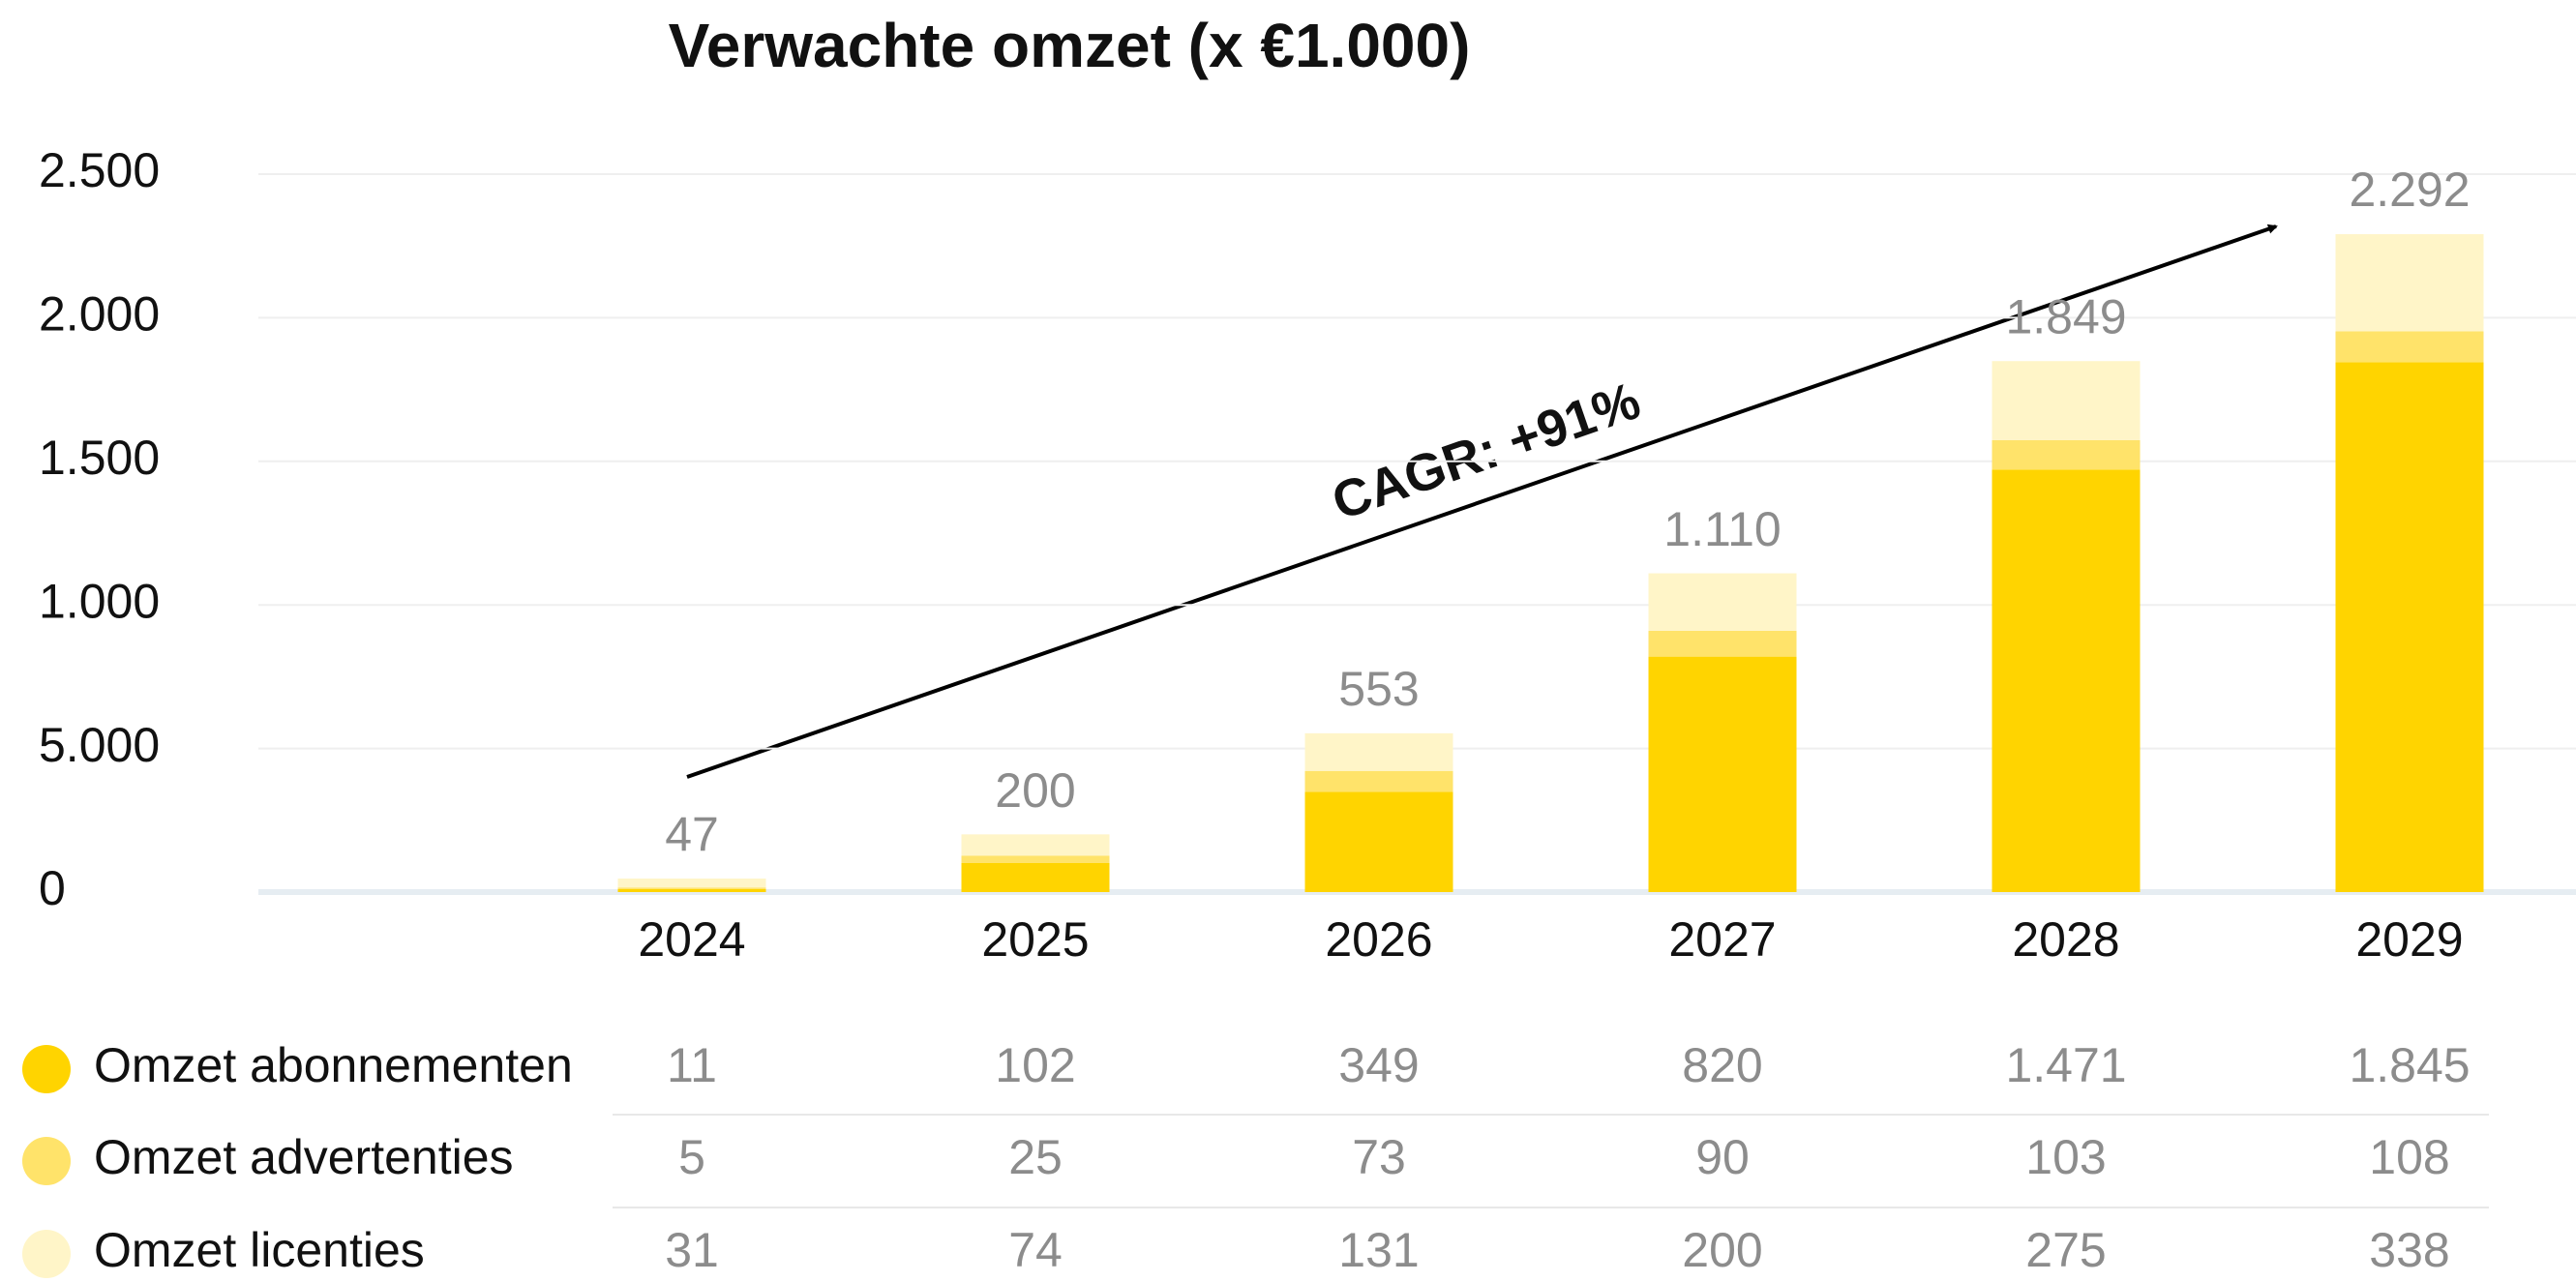 This screenshot has height=1282, width=2576. Describe the element at coordinates (1722, 1157) in the screenshot. I see `table-value: 90` at that location.